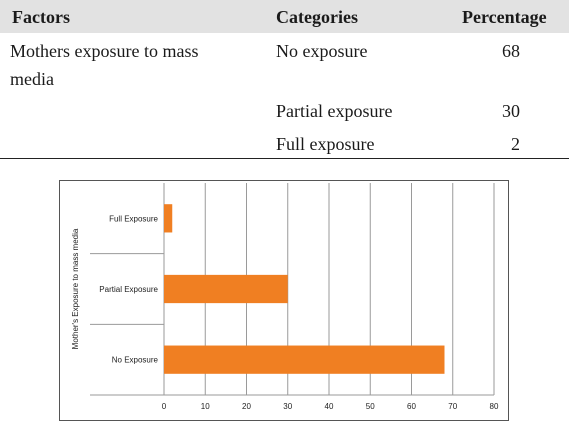 The width and height of the screenshot is (569, 427). I want to click on tick-label: 80, so click(494, 406).